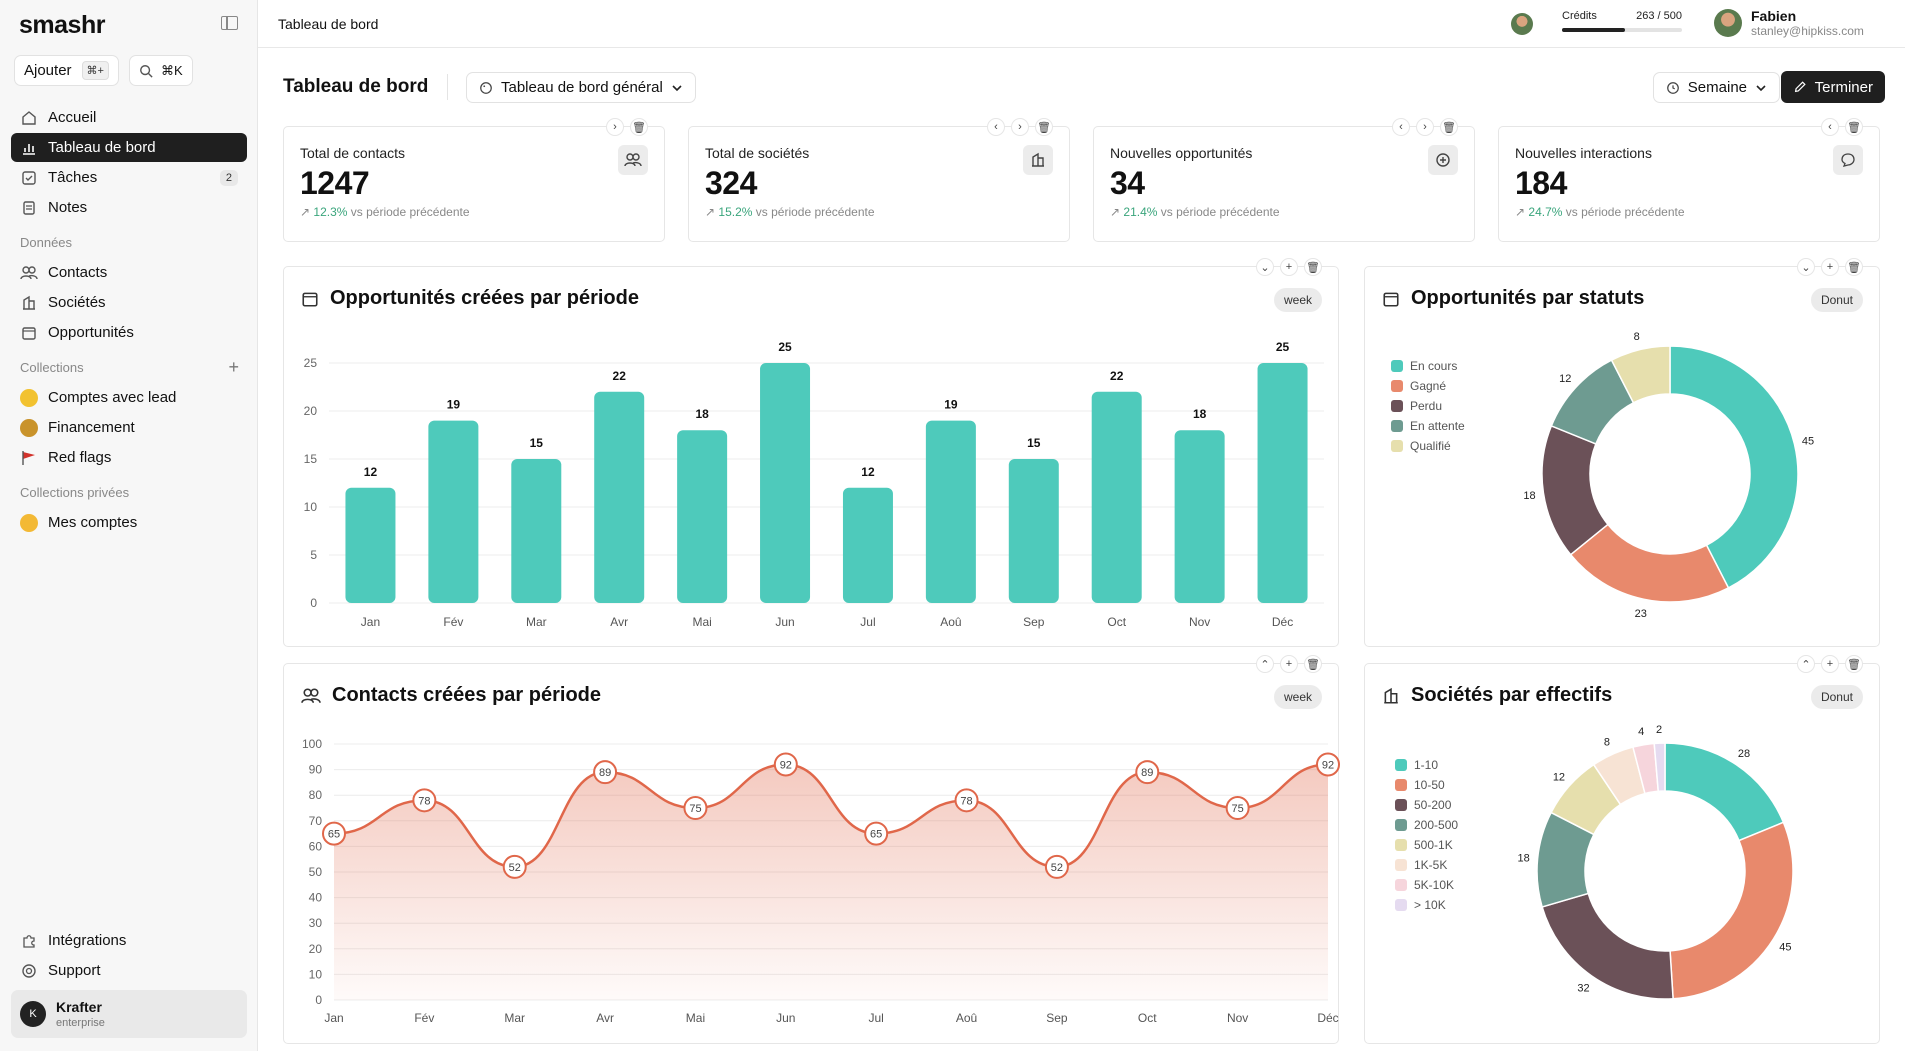 This screenshot has height=1051, width=1905. I want to click on legend-item: Gagné, so click(1428, 386).